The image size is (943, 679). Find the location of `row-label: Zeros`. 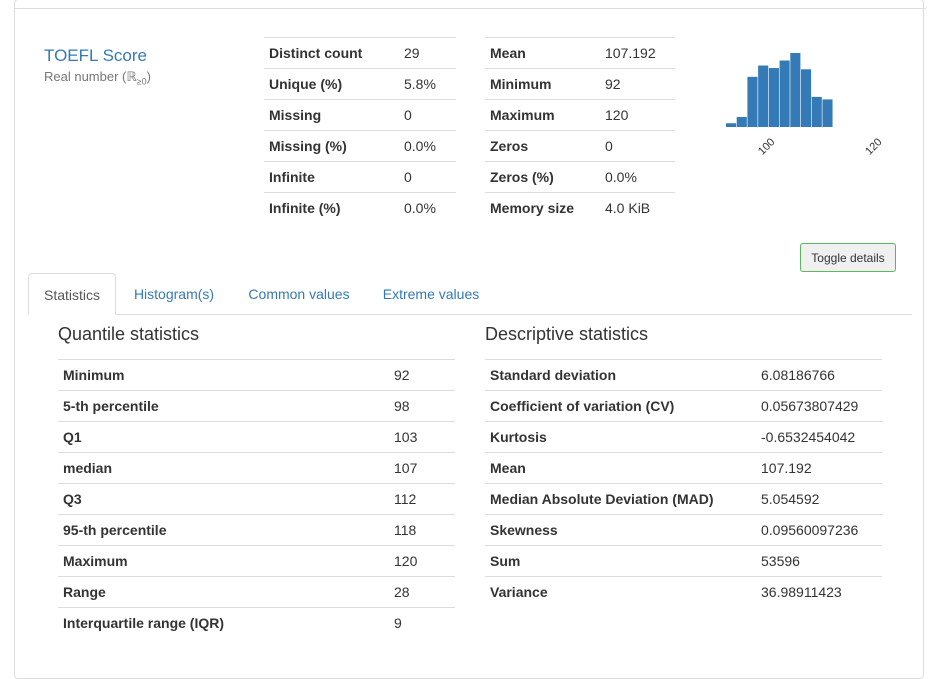

row-label: Zeros is located at coordinates (542, 146).